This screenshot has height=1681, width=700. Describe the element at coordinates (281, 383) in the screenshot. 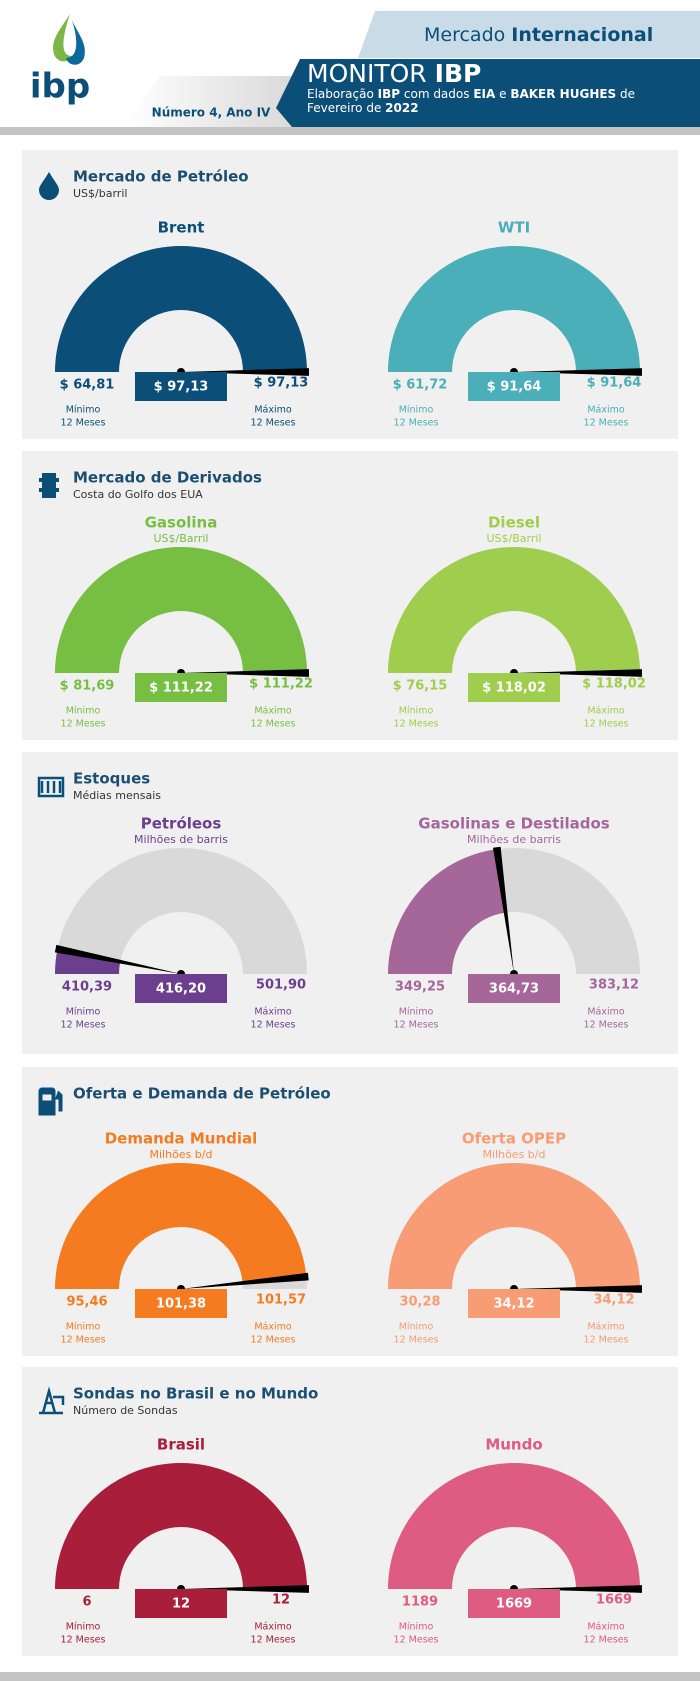

I see `gauge-max: $ 97,13` at that location.